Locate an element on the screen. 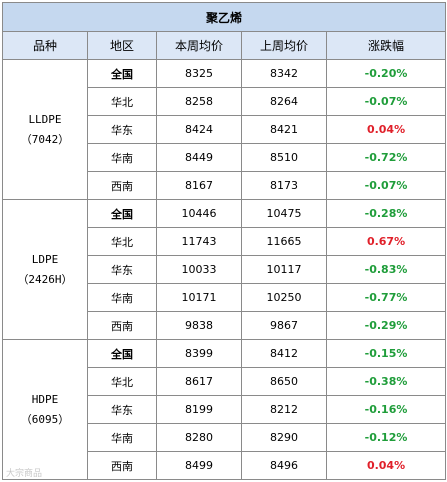 This screenshot has height=482, width=447. change-cell: -0.77% is located at coordinates (386, 297).